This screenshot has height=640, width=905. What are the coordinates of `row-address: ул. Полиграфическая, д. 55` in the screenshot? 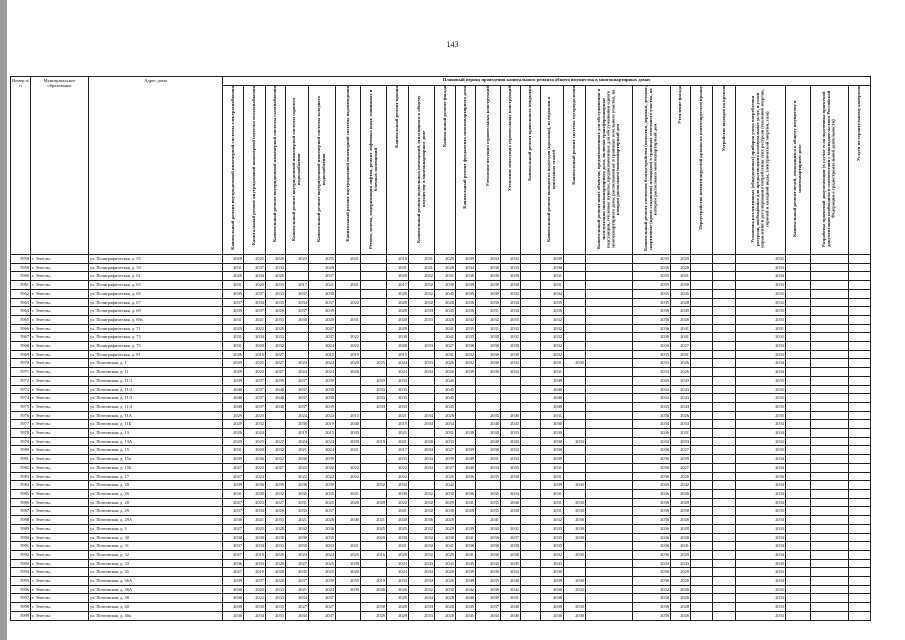 It's located at (155, 259).